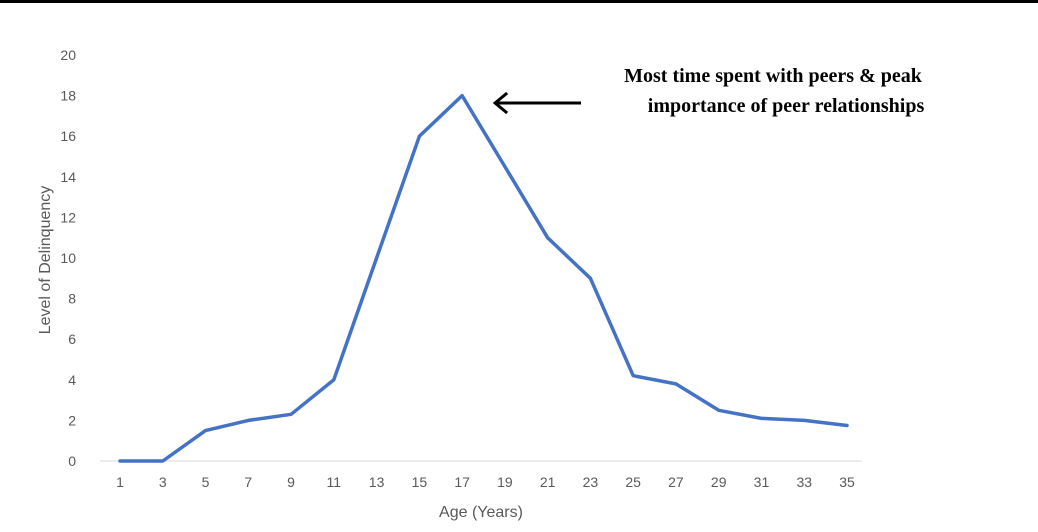 This screenshot has width=1038, height=532. Describe the element at coordinates (773, 76) in the screenshot. I see `annotation-line-1: Most time spent with peers & peak` at that location.